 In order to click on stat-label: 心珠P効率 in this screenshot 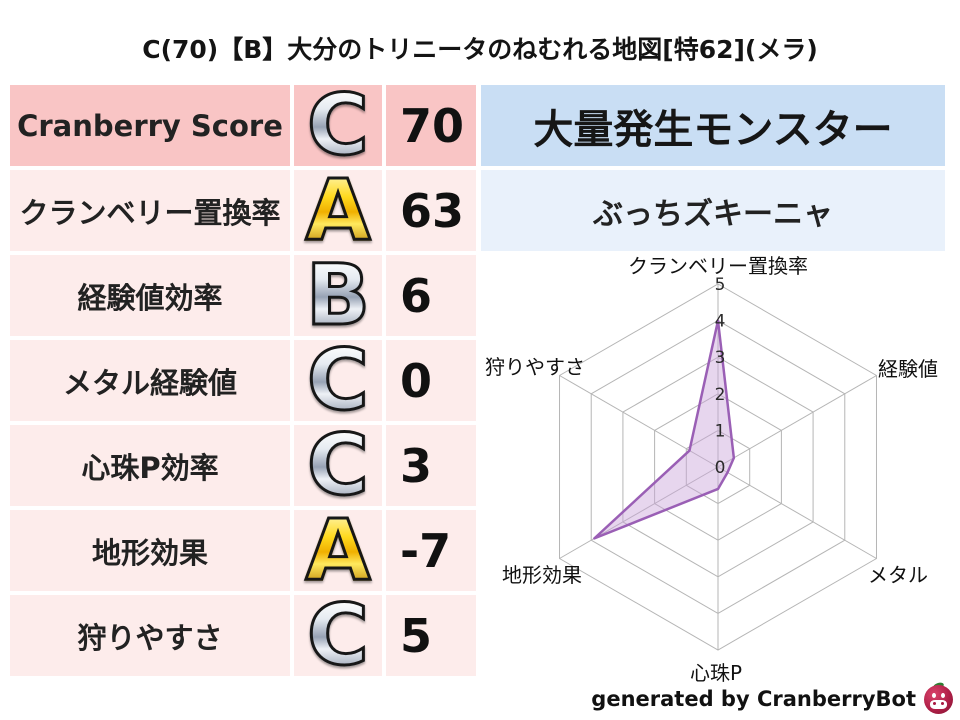, I will do `click(150, 465)`.